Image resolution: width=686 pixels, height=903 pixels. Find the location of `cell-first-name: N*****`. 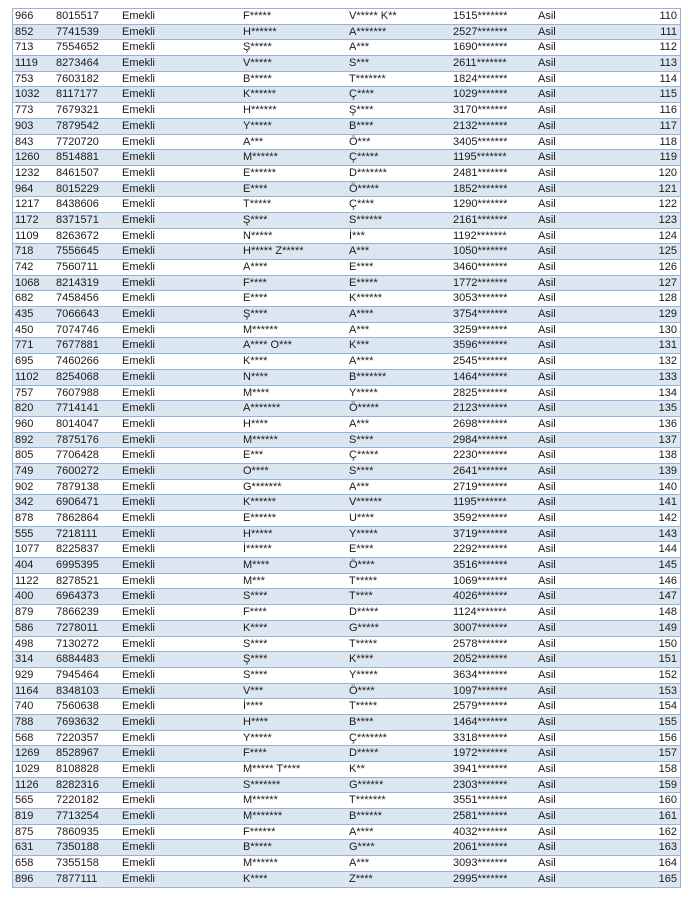

cell-first-name: N***** is located at coordinates (258, 235).